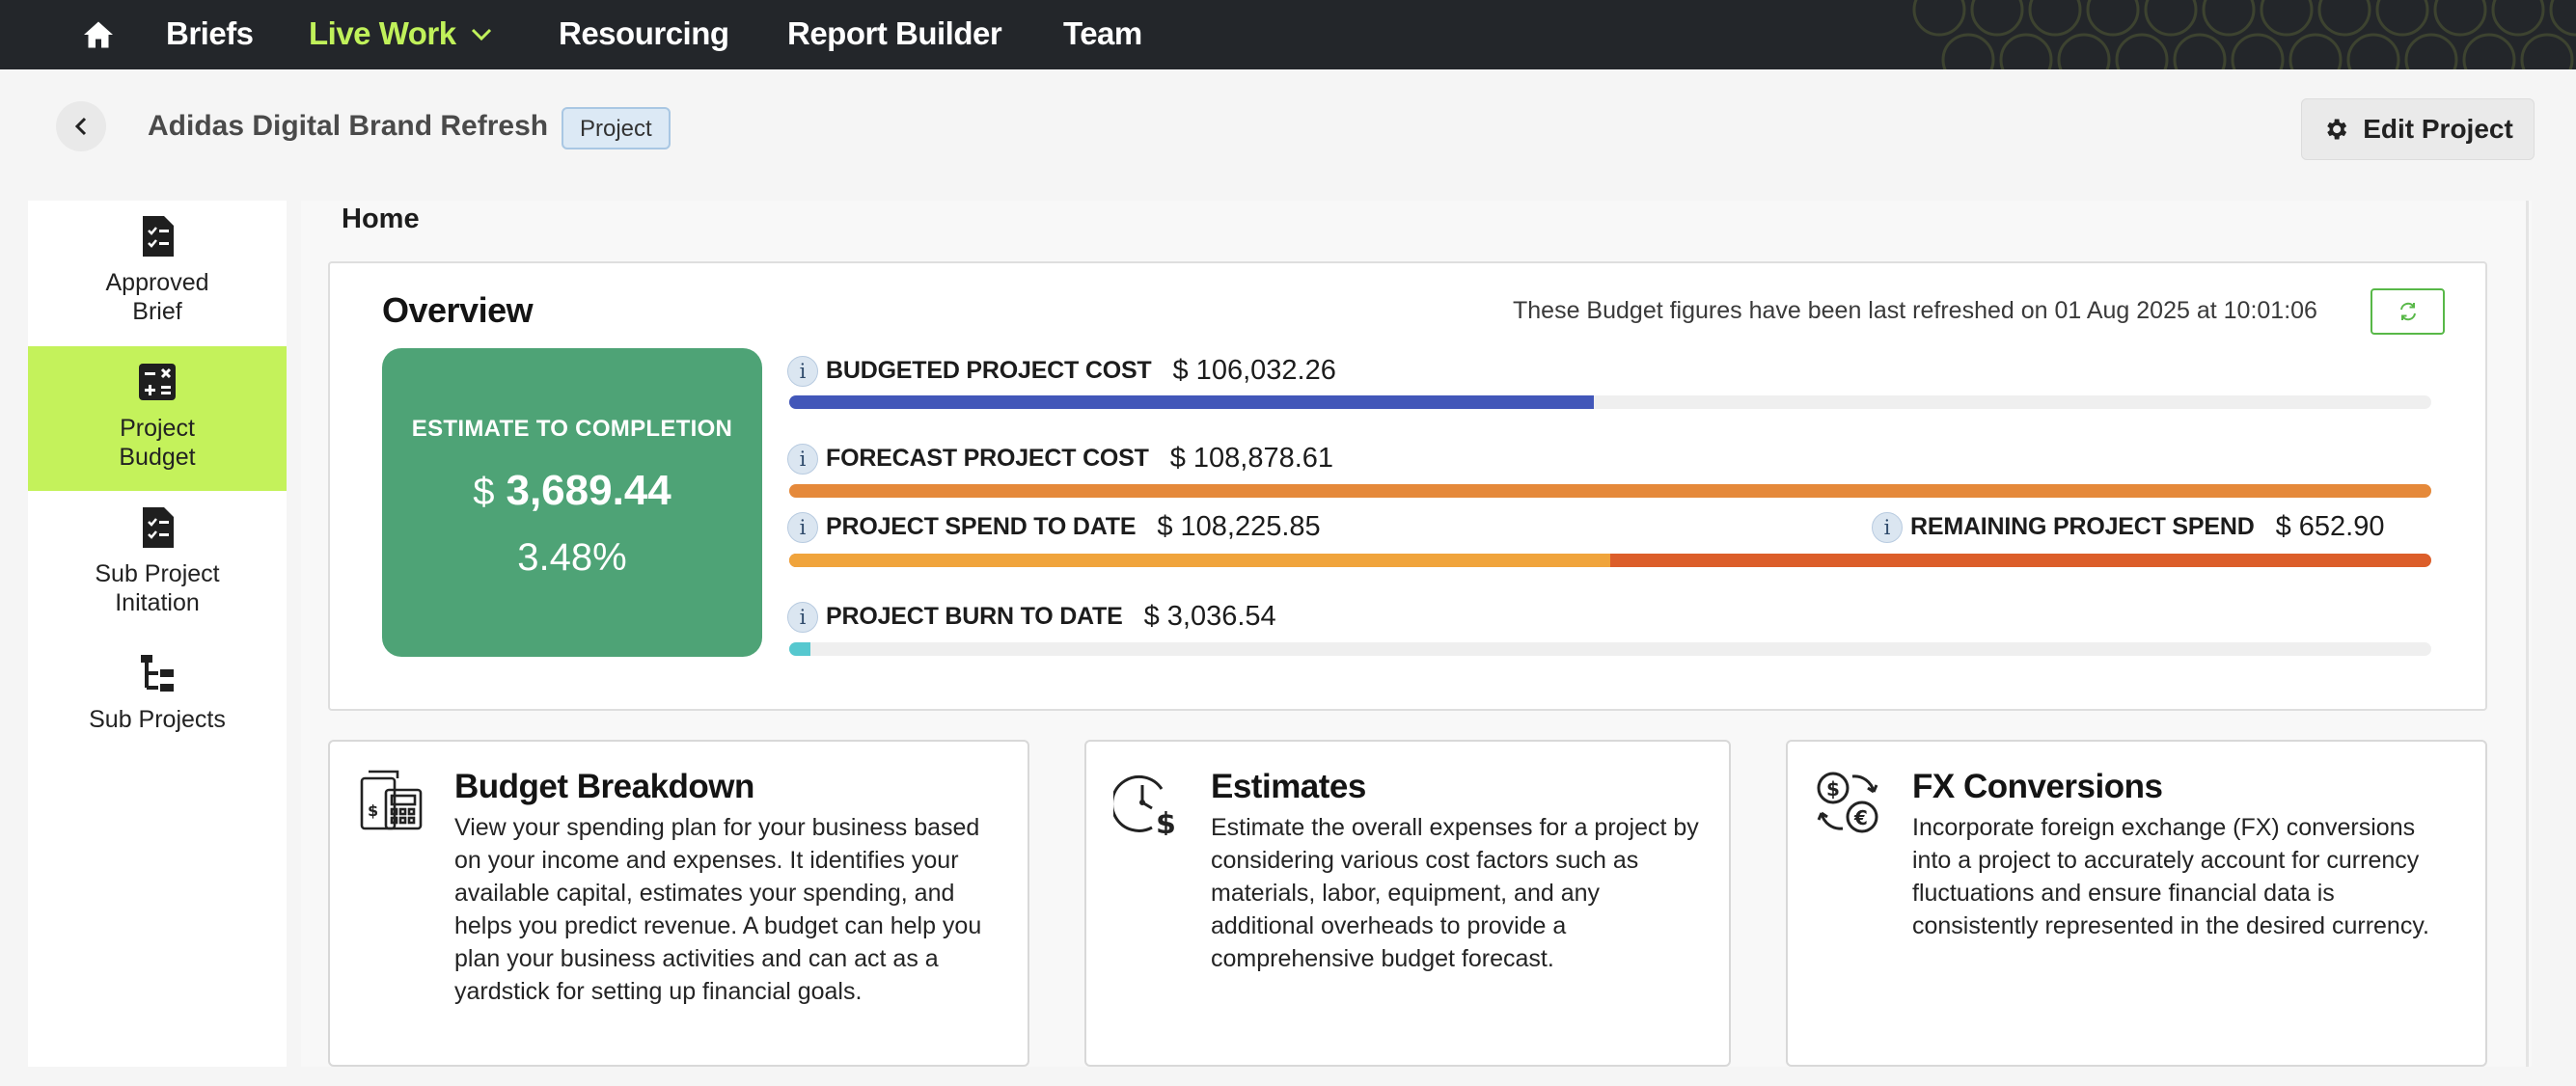  What do you see at coordinates (1144, 804) in the screenshot?
I see `clock-dollar-icon: $` at bounding box center [1144, 804].